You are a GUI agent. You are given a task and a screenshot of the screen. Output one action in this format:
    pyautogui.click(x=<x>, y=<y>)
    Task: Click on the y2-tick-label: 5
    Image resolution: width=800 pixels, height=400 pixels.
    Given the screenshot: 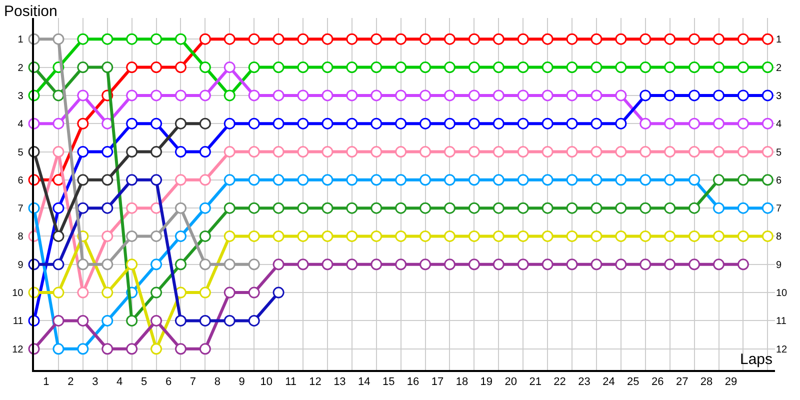 What is the action you would take?
    pyautogui.click(x=779, y=152)
    